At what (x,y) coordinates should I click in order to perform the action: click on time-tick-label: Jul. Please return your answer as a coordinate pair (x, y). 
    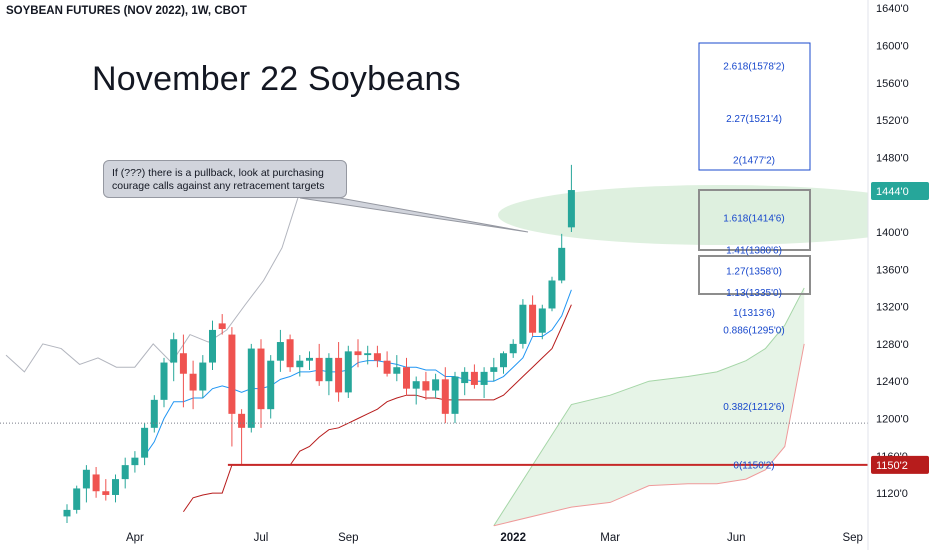
    Looking at the image, I should click on (261, 538).